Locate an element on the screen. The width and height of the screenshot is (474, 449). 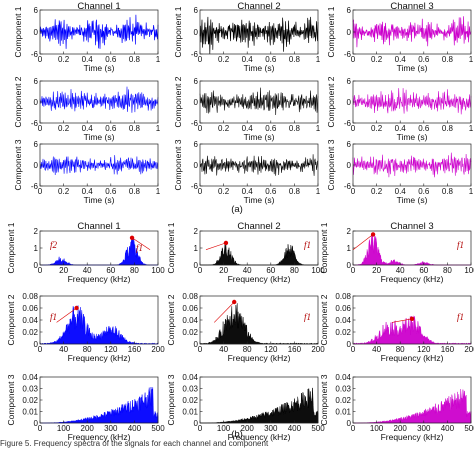
spectrum-ch2-comp1-ytick-label: 1 is located at coordinates (196, 248).